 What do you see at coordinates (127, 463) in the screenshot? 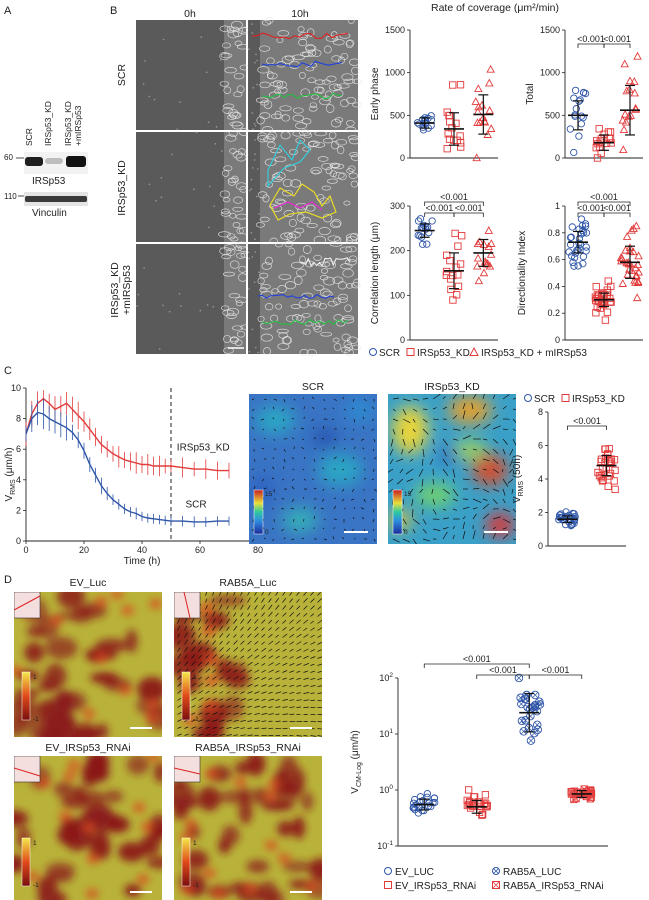
I see `series-scr` at bounding box center [127, 463].